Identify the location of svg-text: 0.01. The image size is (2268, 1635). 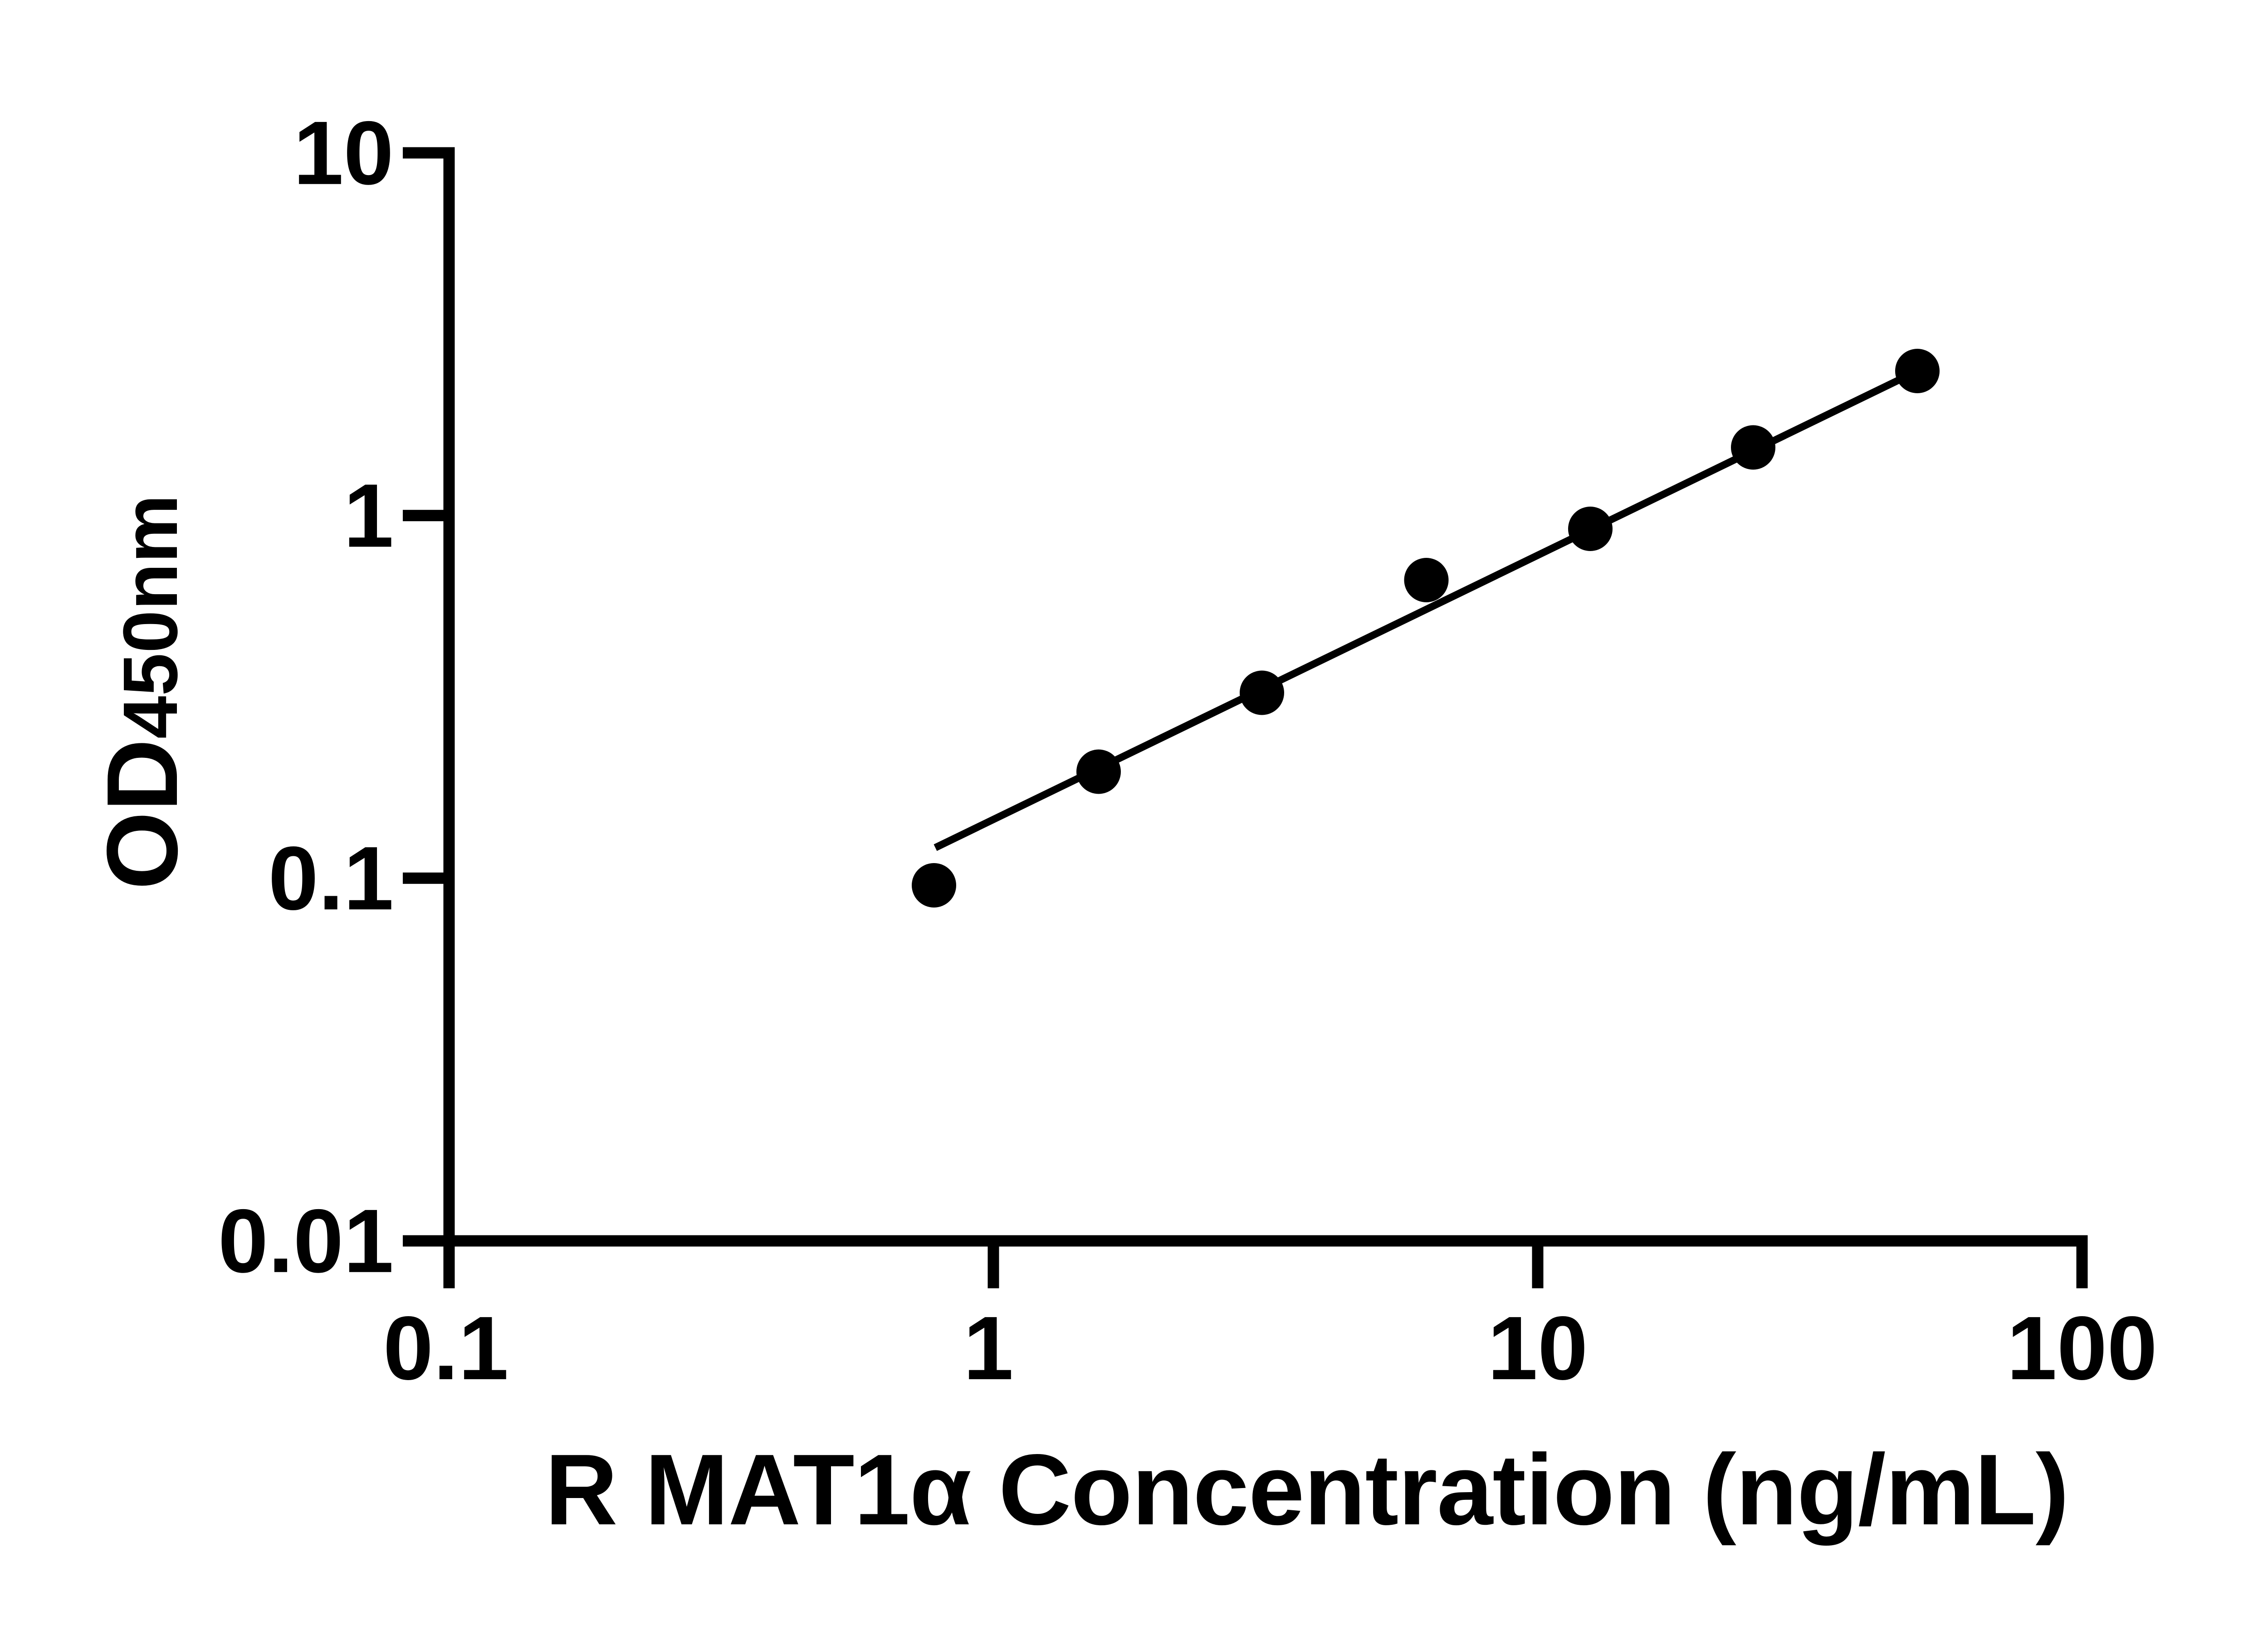
(306, 1241).